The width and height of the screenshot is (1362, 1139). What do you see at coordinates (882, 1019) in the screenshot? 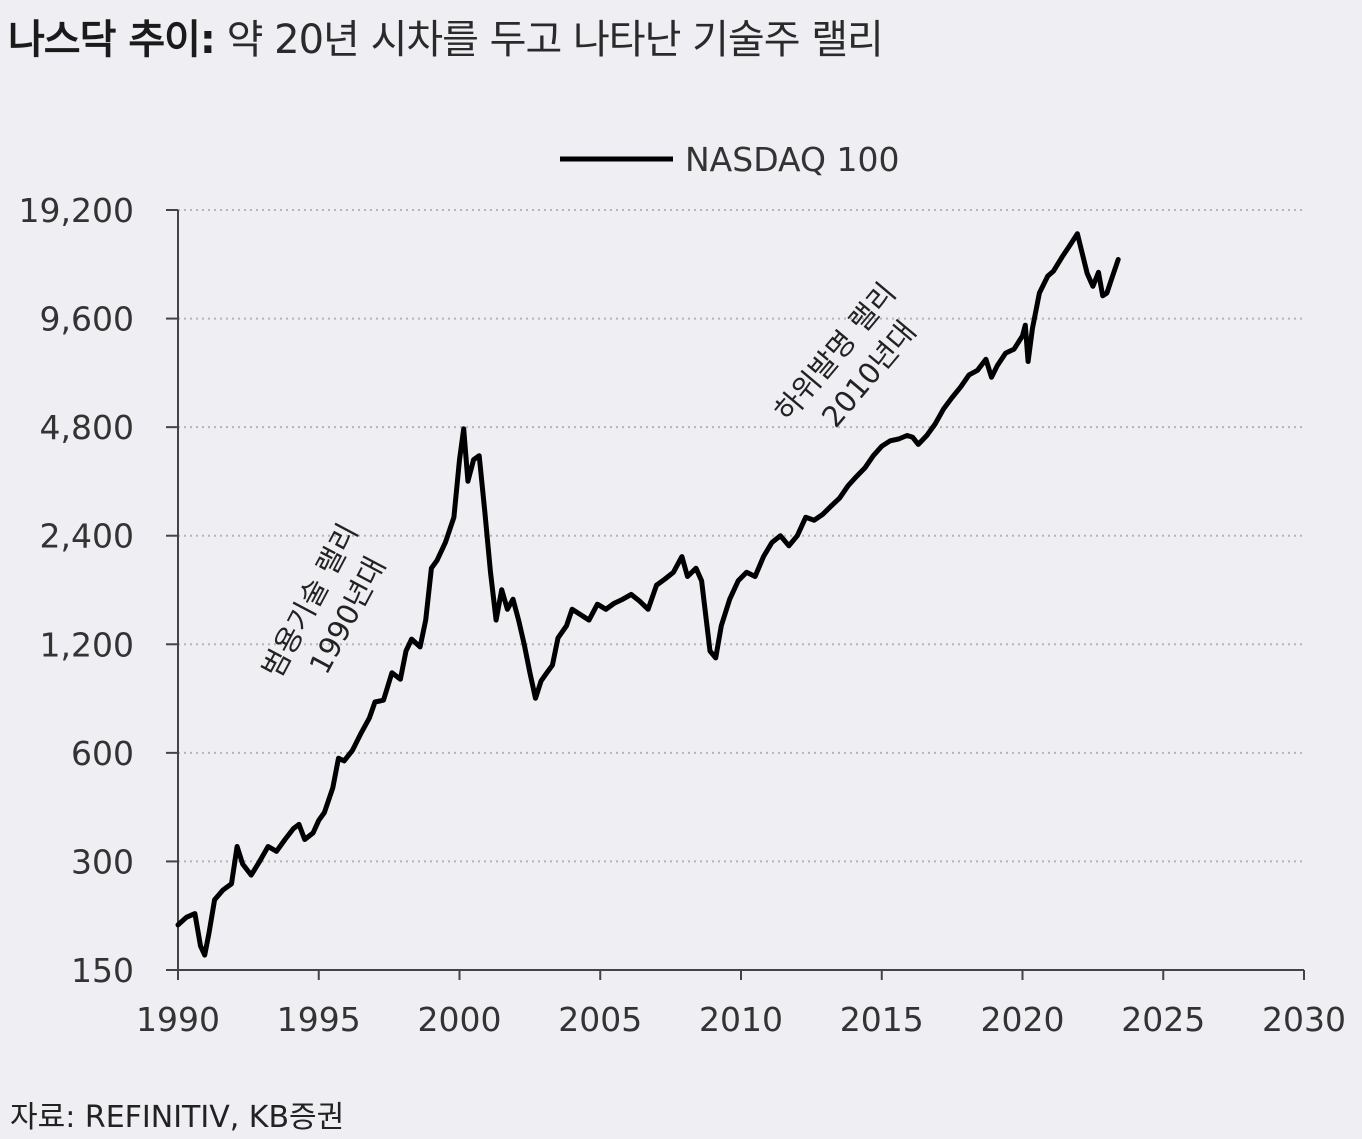
I see `x-tick-label: 2015` at bounding box center [882, 1019].